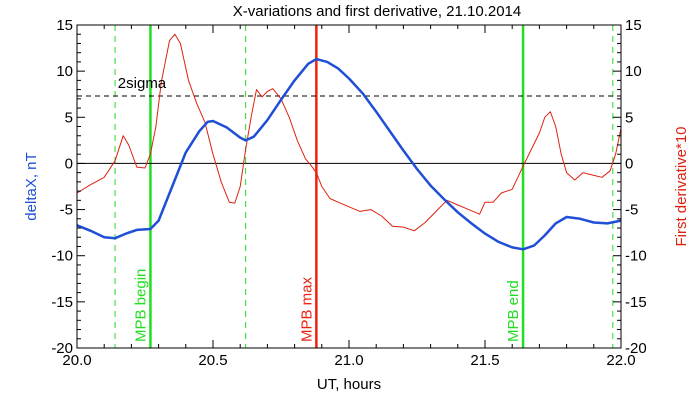 This screenshot has height=400, width=700. I want to click on y-axis-left: 15 10 5 0 -5 -10 -15 -20, so click(68, 187).